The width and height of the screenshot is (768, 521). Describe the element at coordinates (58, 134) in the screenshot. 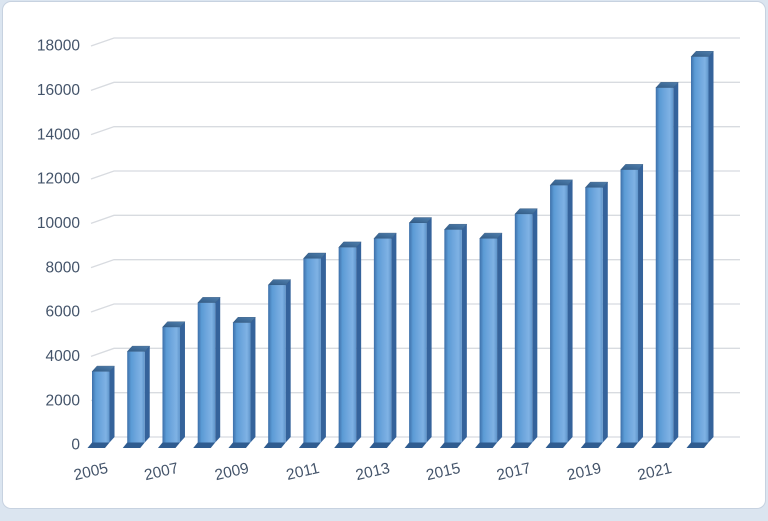

I see `y-tick-label-14000: 14000` at that location.